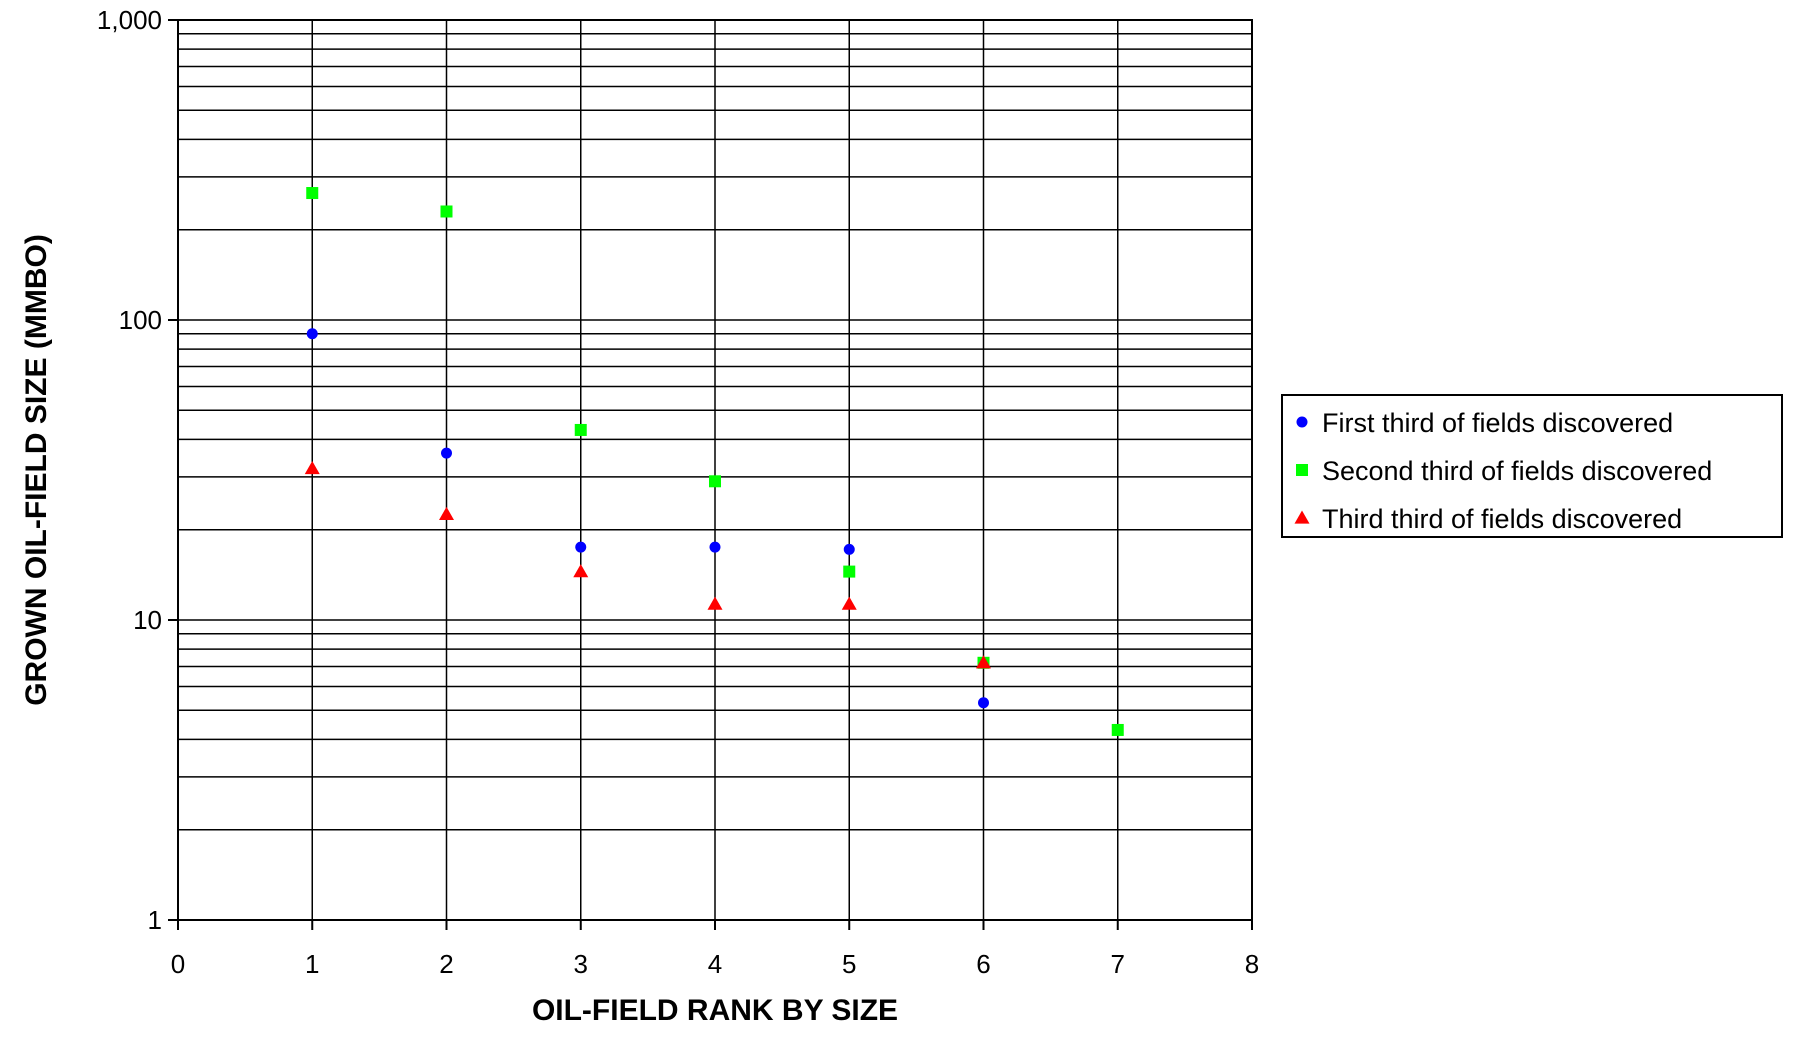  What do you see at coordinates (1502, 519) in the screenshot?
I see `legend-label: Third third of fields discovered` at bounding box center [1502, 519].